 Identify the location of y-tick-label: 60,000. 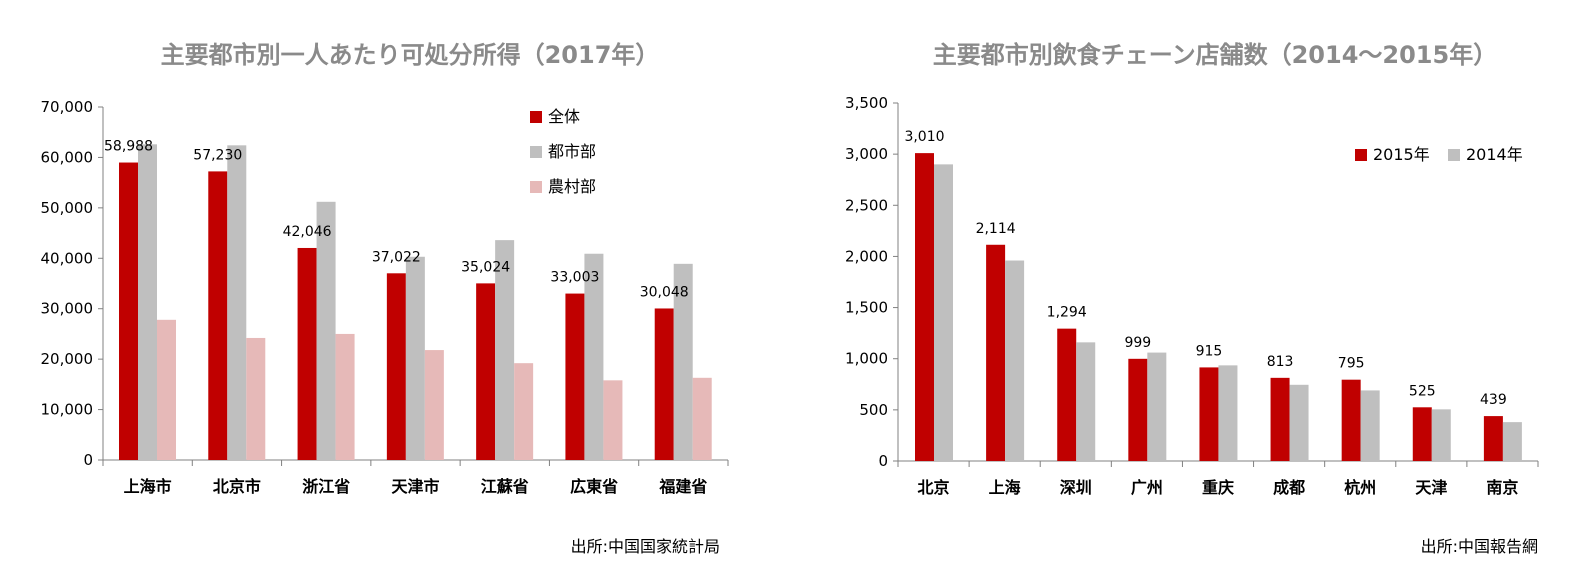
(67, 157).